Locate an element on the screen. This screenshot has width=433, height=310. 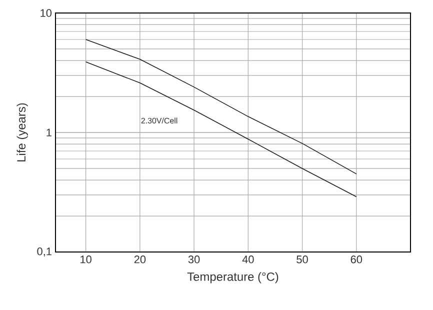
x-axis-title: Temperature (°C) is located at coordinates (232, 278).